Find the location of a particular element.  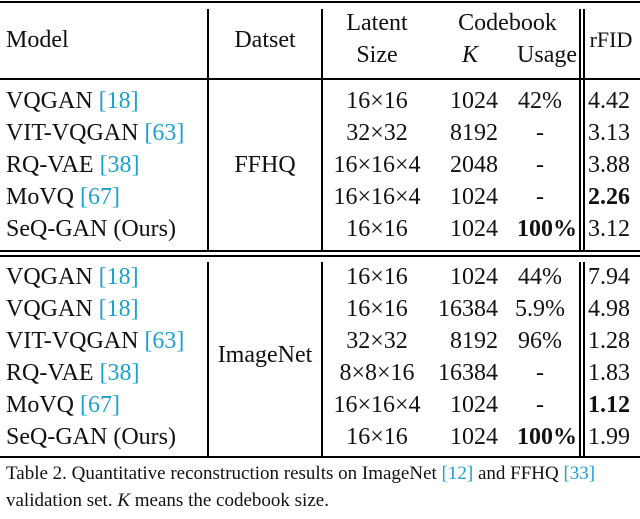

vrule-usage is located at coordinates (580, 129).